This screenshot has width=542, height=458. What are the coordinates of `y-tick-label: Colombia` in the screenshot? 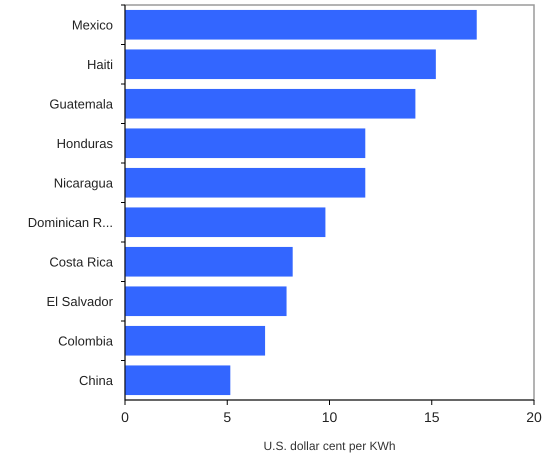 It's located at (86, 340).